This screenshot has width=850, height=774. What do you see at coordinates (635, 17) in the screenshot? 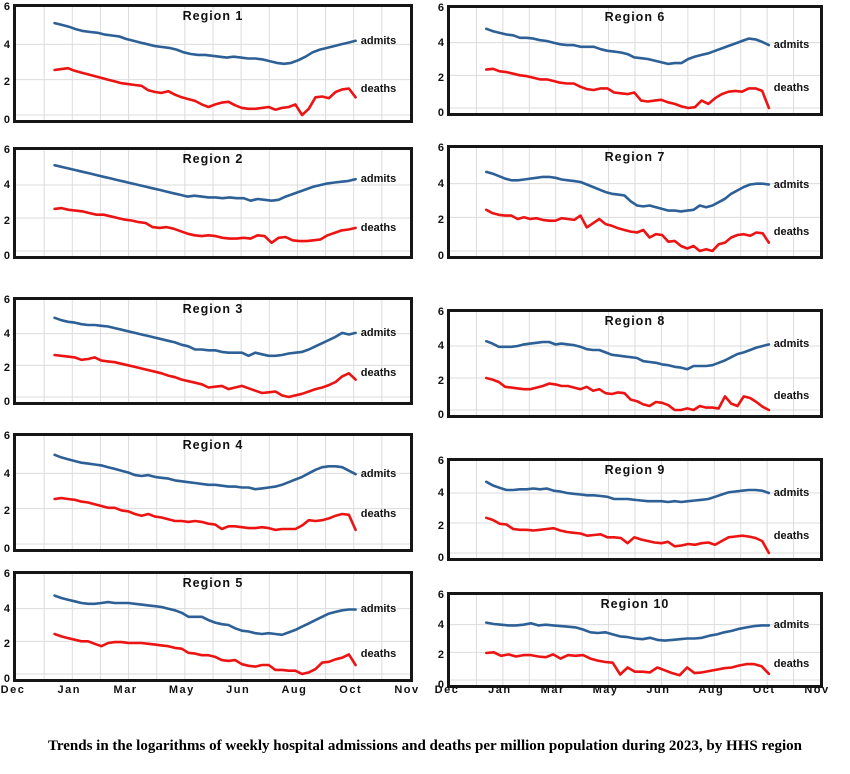
I see `chart-title: Region 6` at bounding box center [635, 17].